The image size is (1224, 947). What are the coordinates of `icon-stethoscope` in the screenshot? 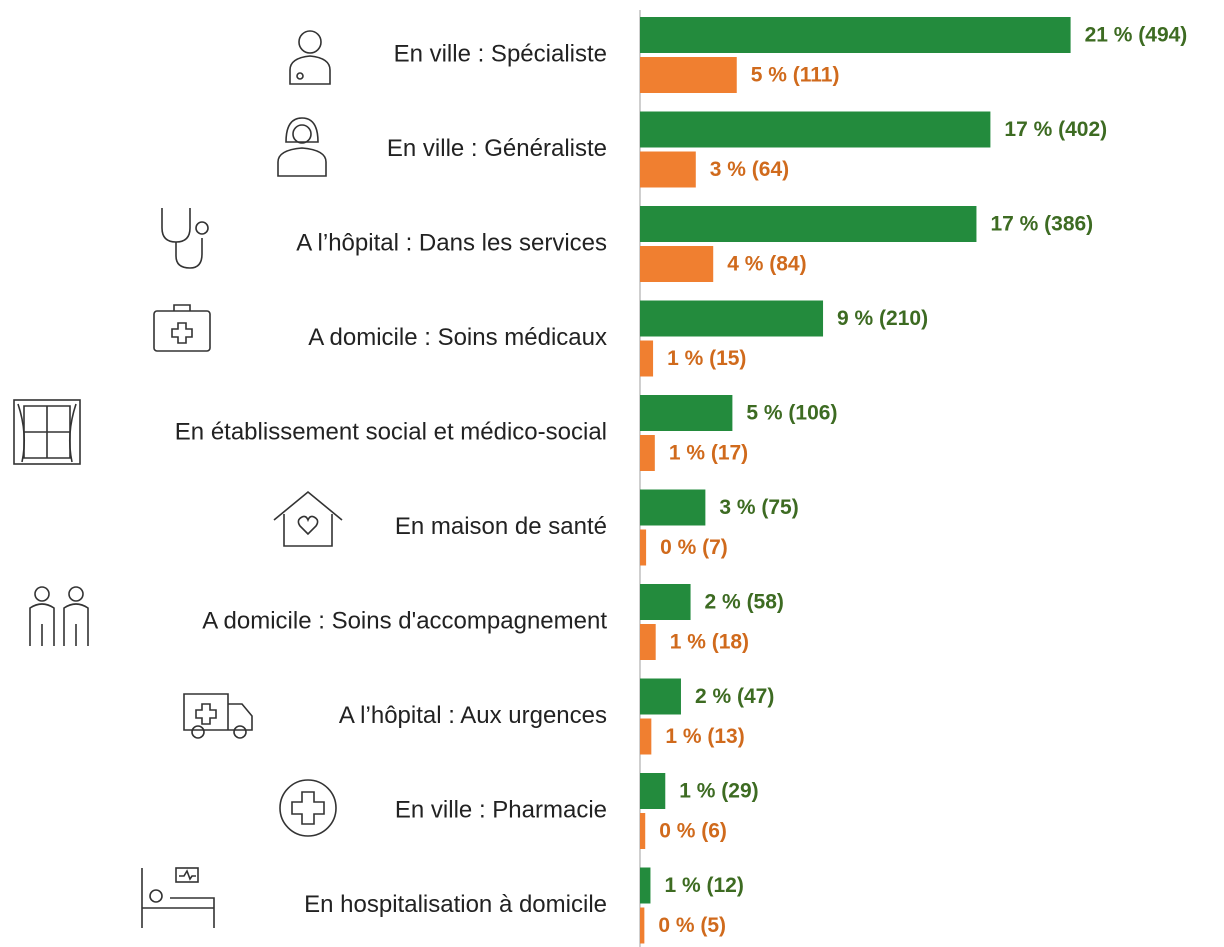 It's located at (185, 238).